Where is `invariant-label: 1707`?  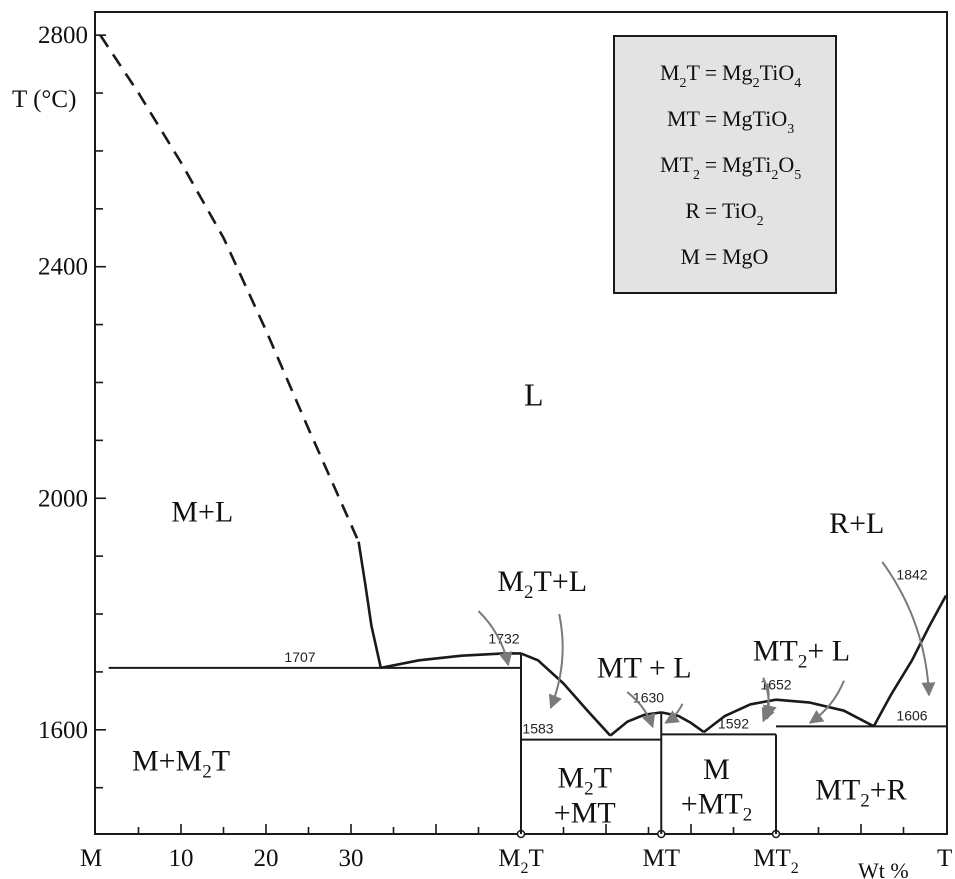
invariant-label: 1707 is located at coordinates (299, 657).